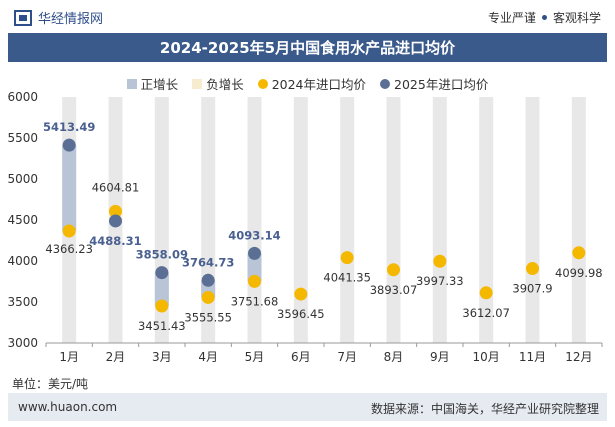  What do you see at coordinates (301, 357) in the screenshot?
I see `x-tick-label: 6月` at bounding box center [301, 357].